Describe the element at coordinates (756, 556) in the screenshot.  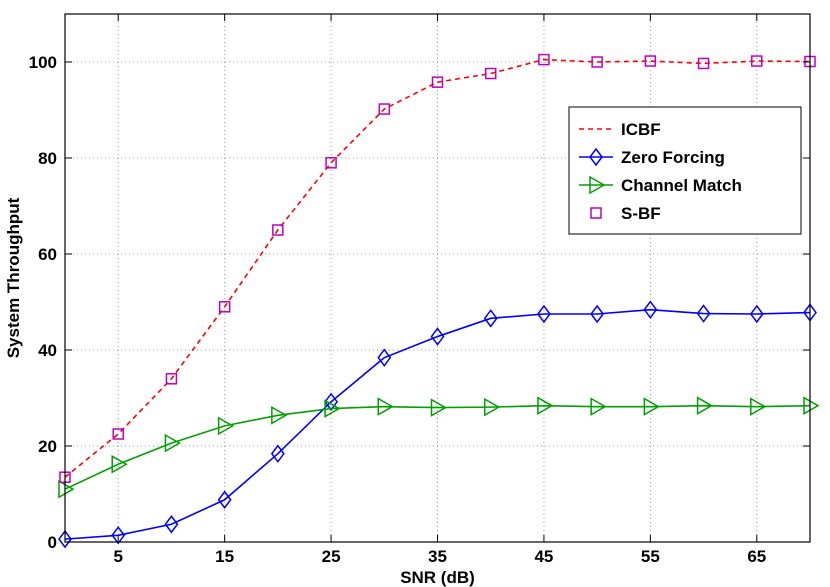
I see `x-tick-label: 65` at that location.